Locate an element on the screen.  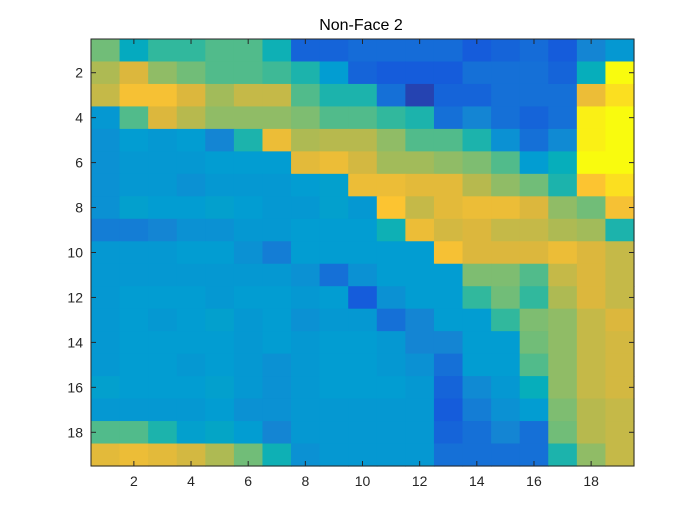
x-tick-label: 4 is located at coordinates (191, 481).